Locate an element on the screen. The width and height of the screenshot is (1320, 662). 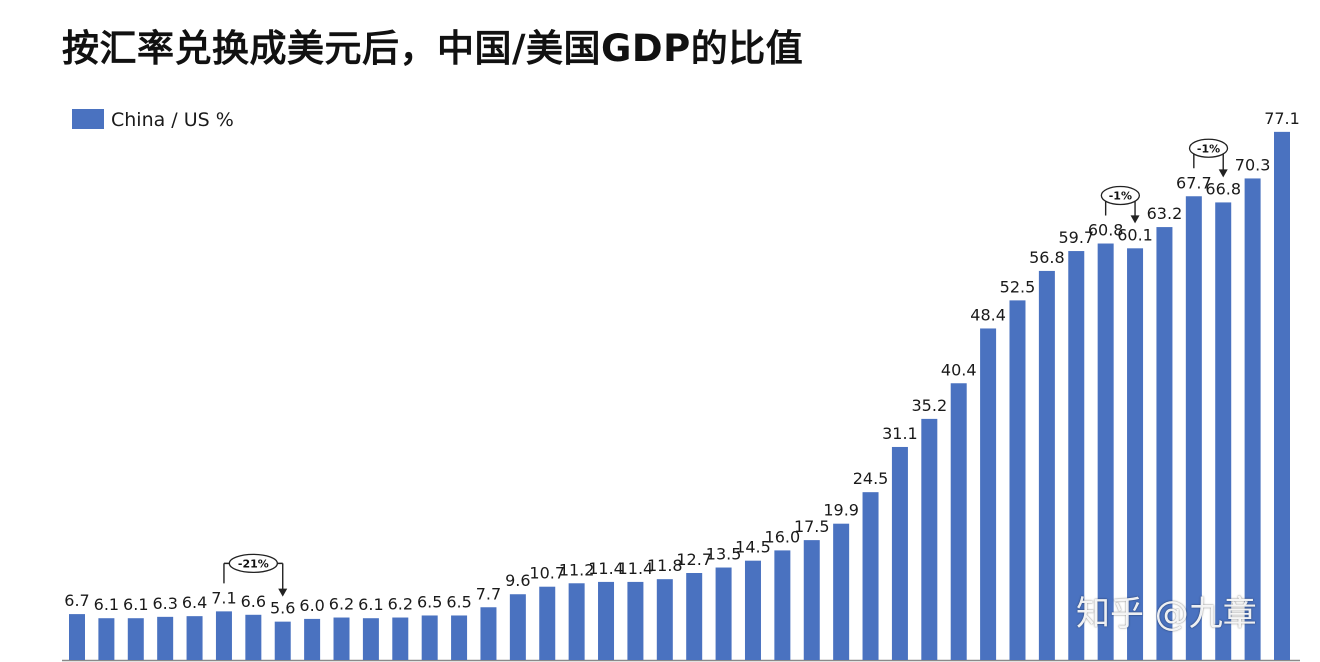
page-title: 按汇率兑换成美元后，中国/美国GDP的比值 is located at coordinates (433, 48).